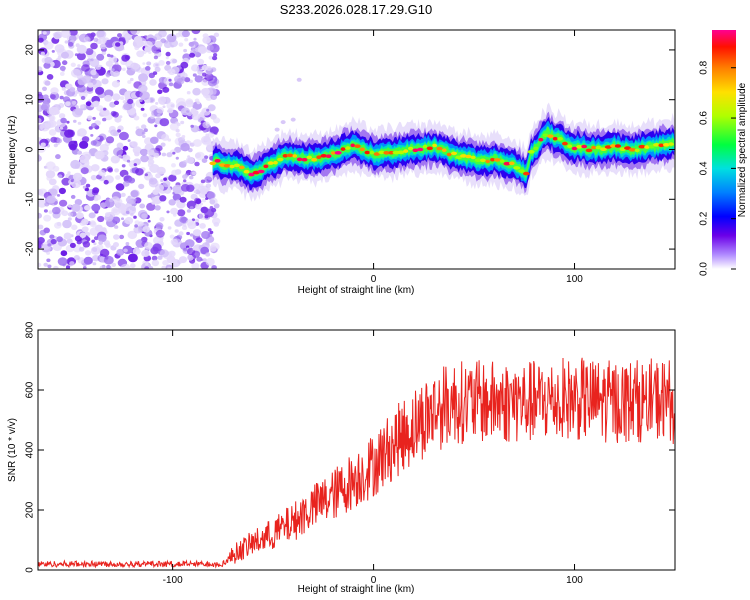 The height and width of the screenshot is (600, 750). Describe the element at coordinates (173, 279) in the screenshot. I see `x-tick-label: -100` at that location.